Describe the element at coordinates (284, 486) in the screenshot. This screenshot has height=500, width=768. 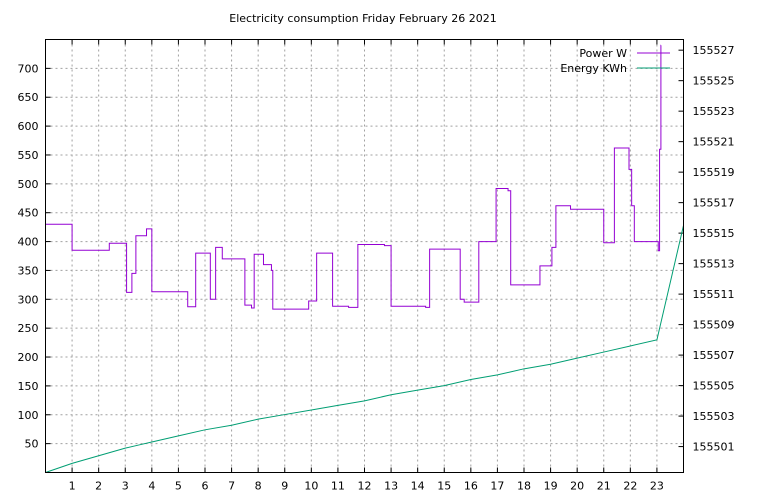
I see `x-tick-label: 9` at that location.